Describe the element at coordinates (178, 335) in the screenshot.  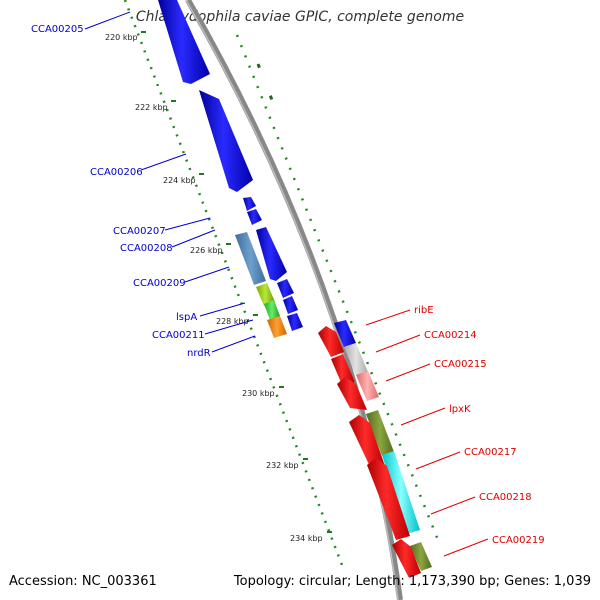
I see `feature-label-cca00211: CCA00211` at that location.